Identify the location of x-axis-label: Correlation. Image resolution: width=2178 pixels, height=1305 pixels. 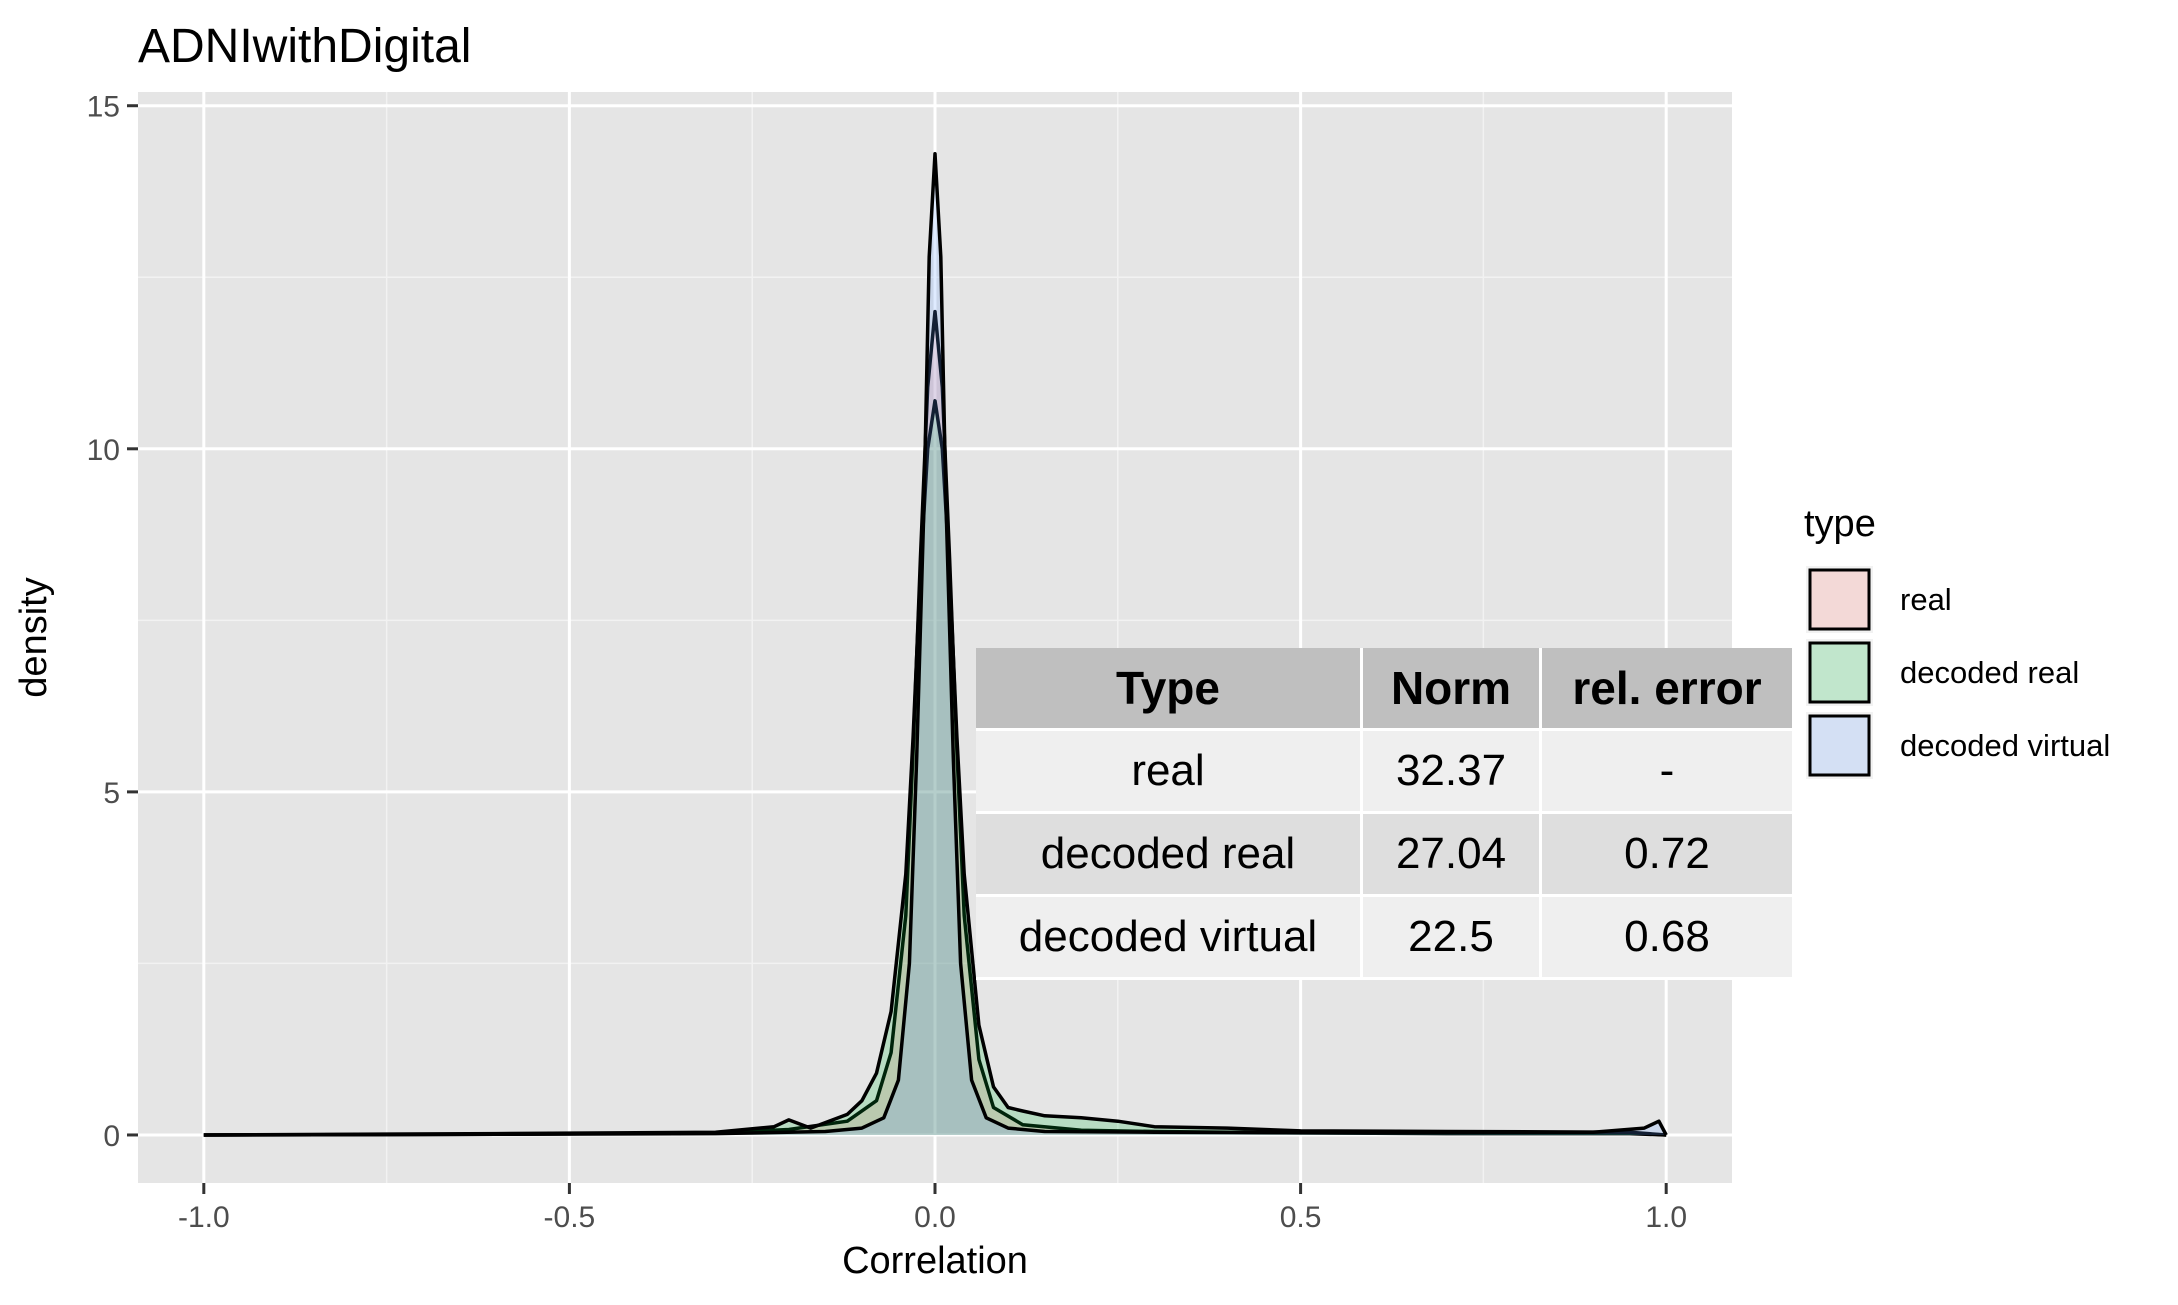
(935, 1261).